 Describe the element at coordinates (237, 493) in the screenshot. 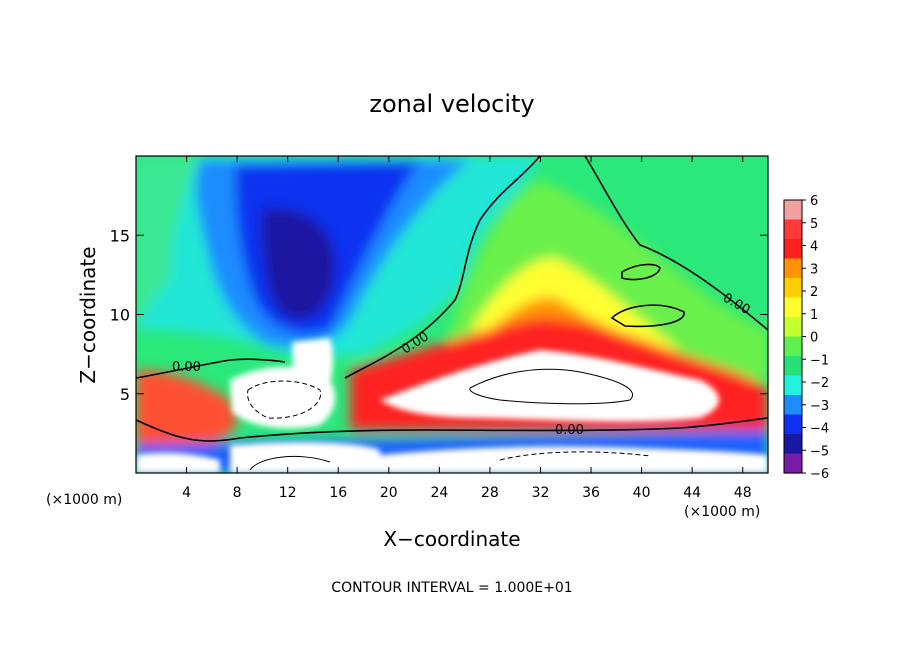

I see `x-tick-label: 8` at that location.